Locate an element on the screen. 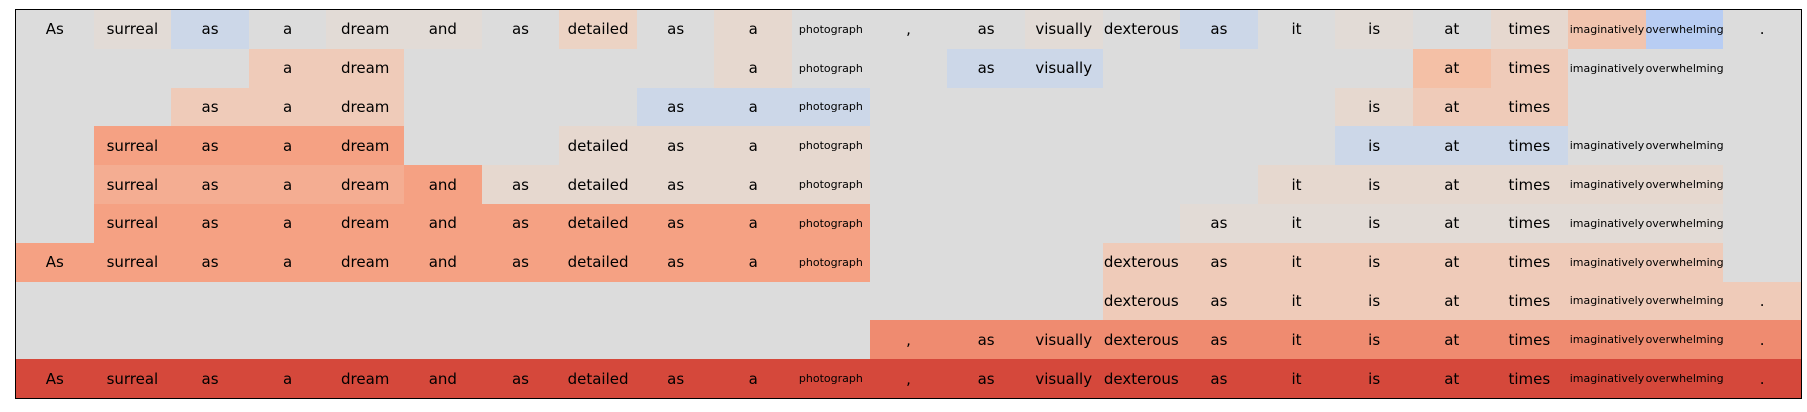 This screenshot has width=1807, height=412. grid-row: as a dream as a photograph is at times is located at coordinates (908, 107).